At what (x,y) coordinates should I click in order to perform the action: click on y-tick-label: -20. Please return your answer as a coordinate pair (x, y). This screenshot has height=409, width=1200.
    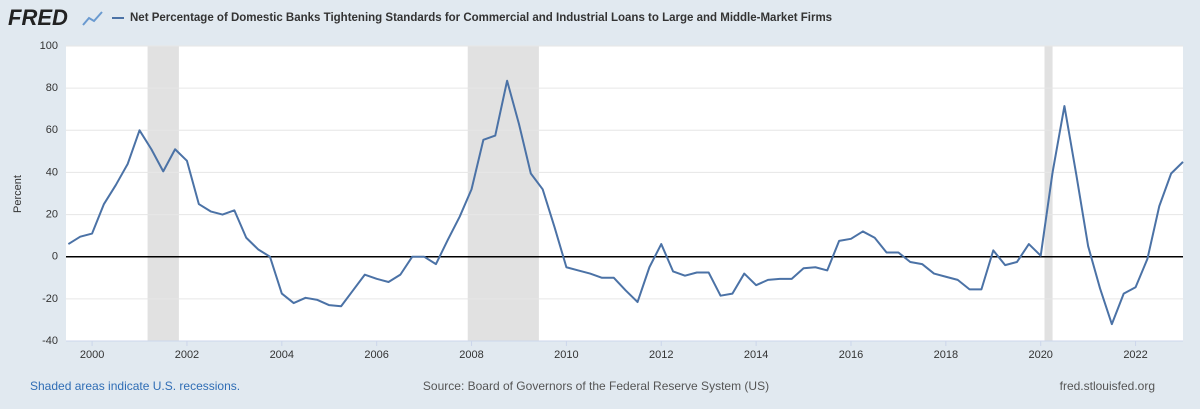
    Looking at the image, I should click on (50, 299).